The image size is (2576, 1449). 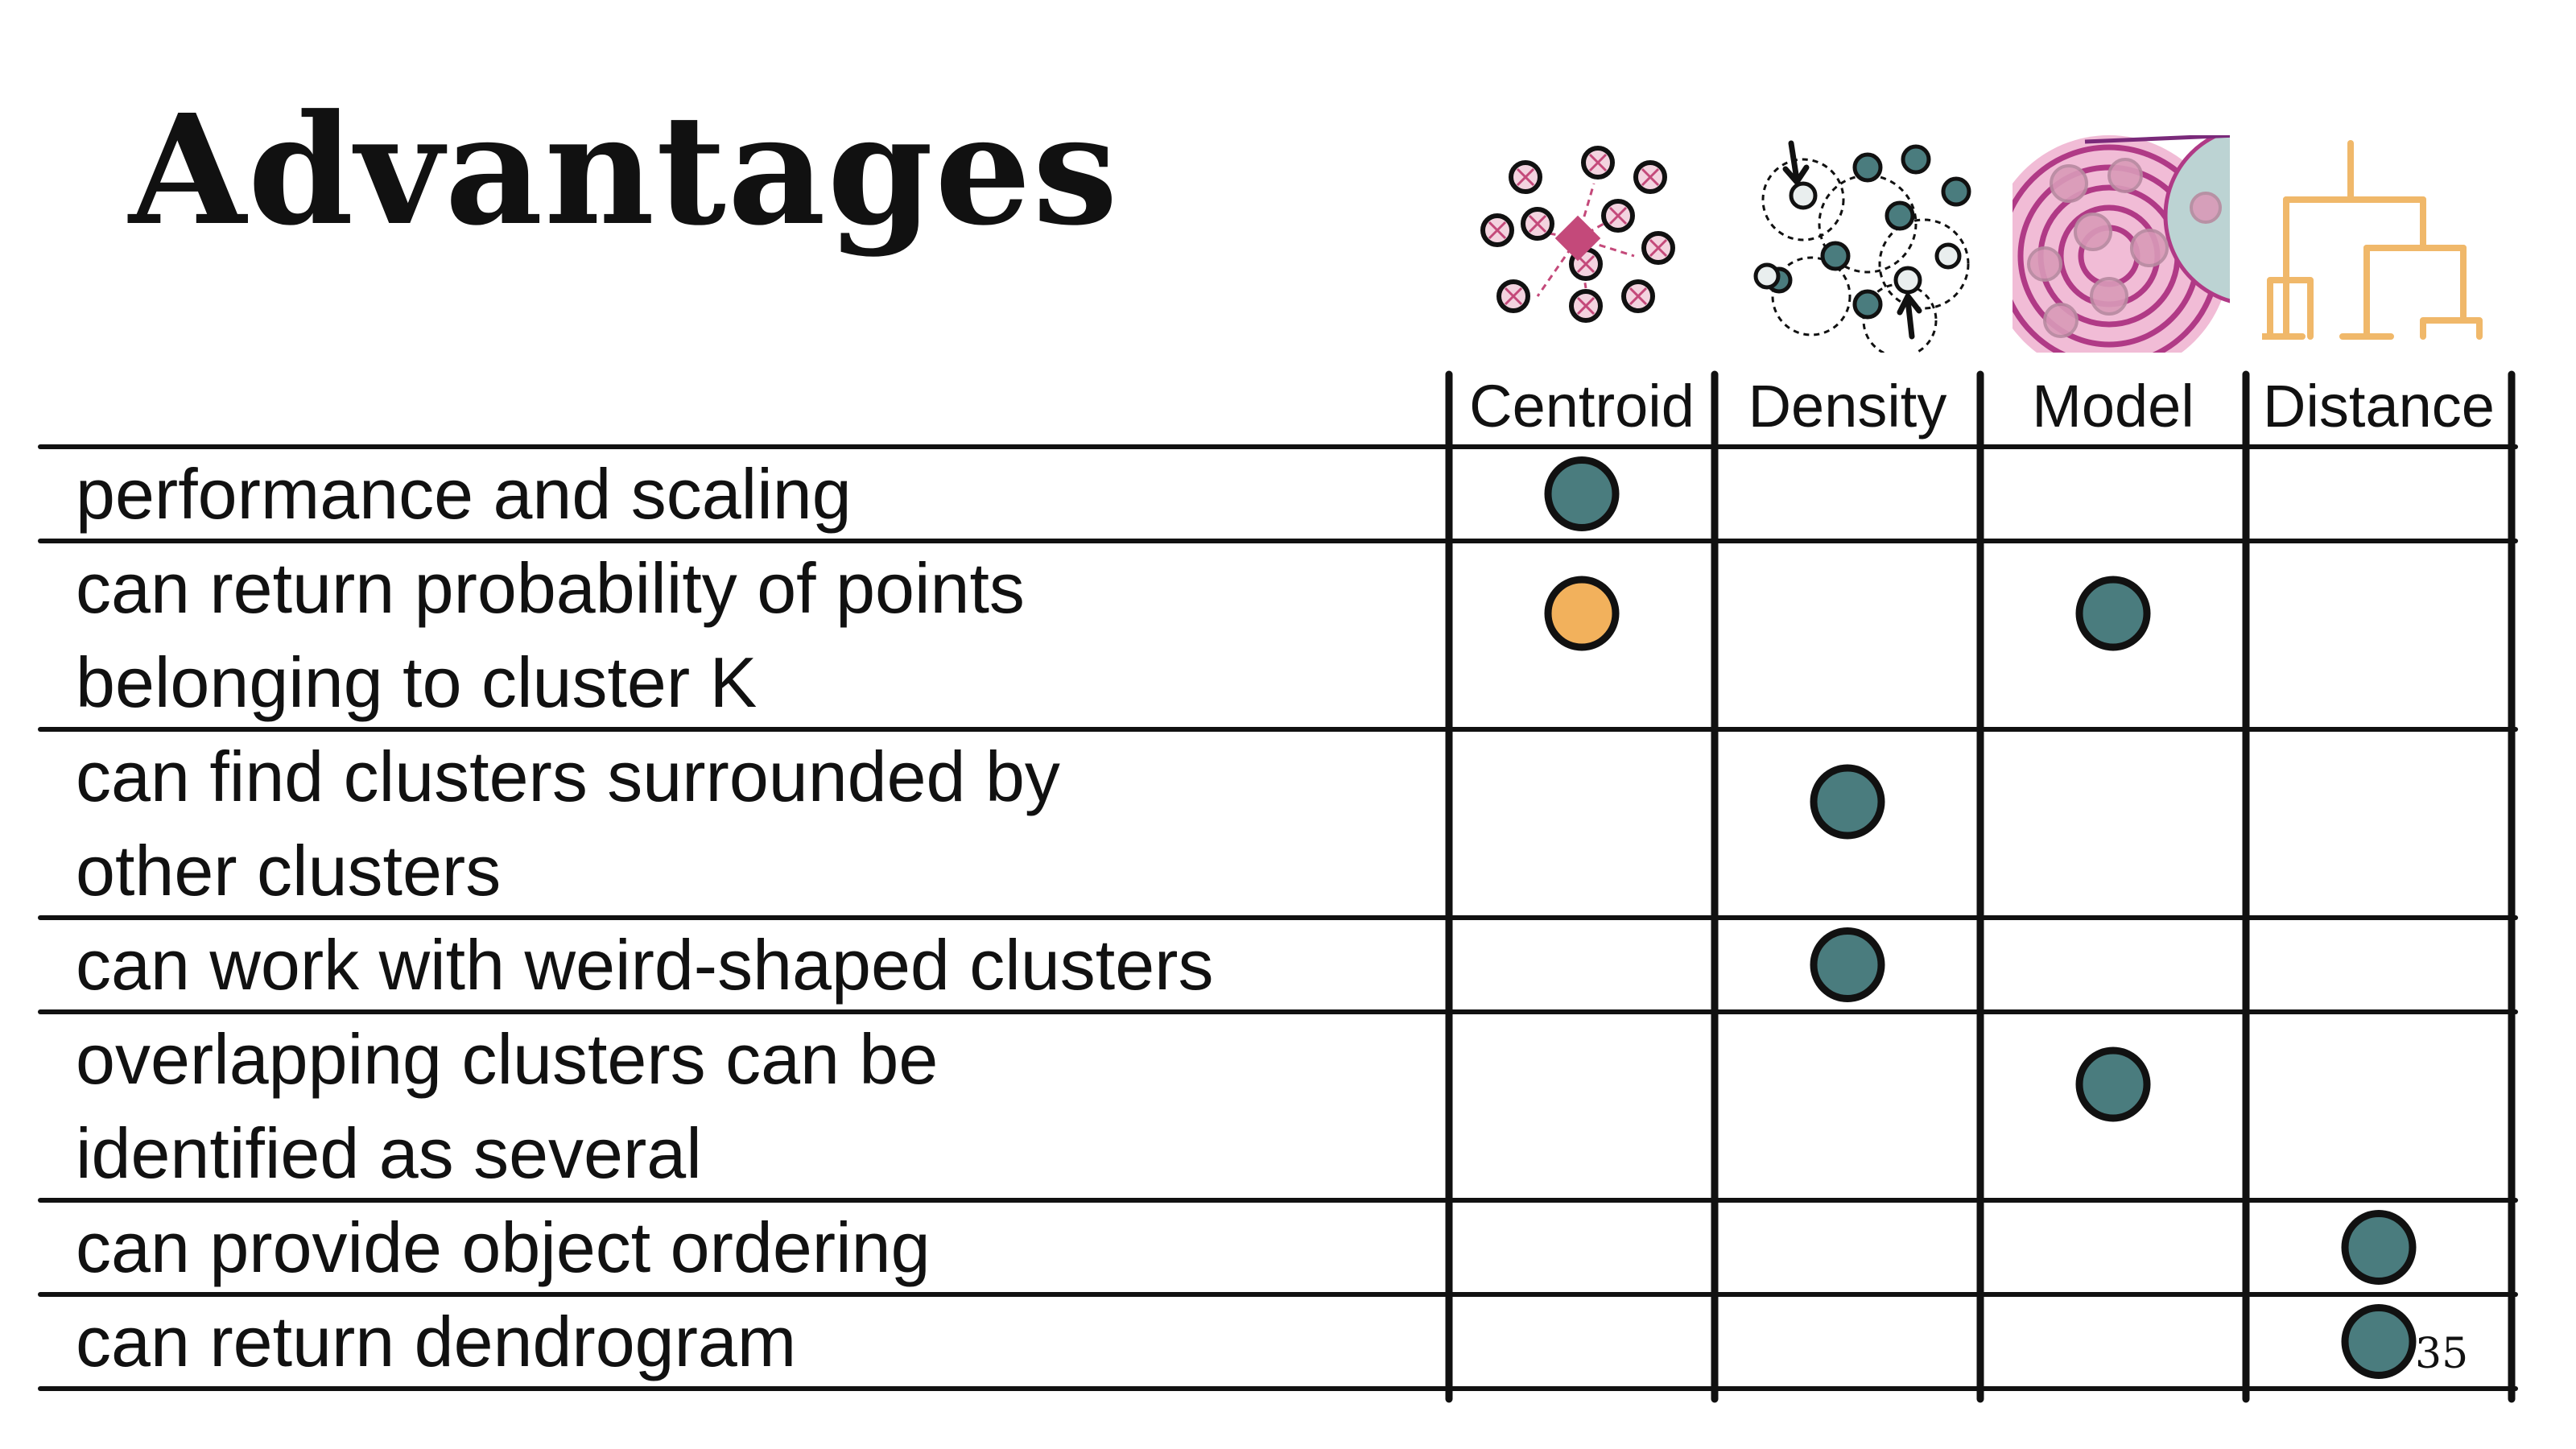 What do you see at coordinates (2379, 406) in the screenshot?
I see `column-header-distance: Distance` at bounding box center [2379, 406].